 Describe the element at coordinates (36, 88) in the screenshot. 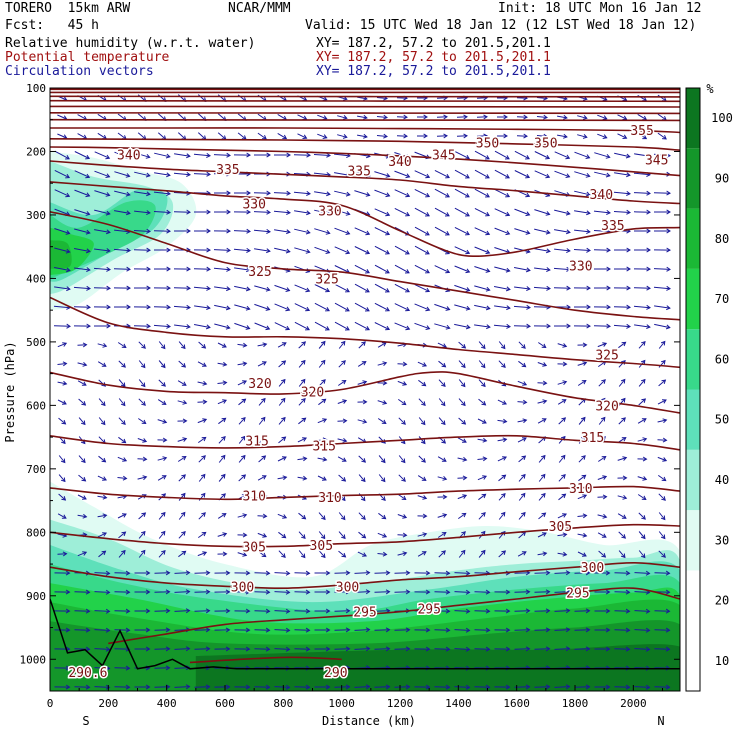

I see `y-tick-label: 100` at that location.